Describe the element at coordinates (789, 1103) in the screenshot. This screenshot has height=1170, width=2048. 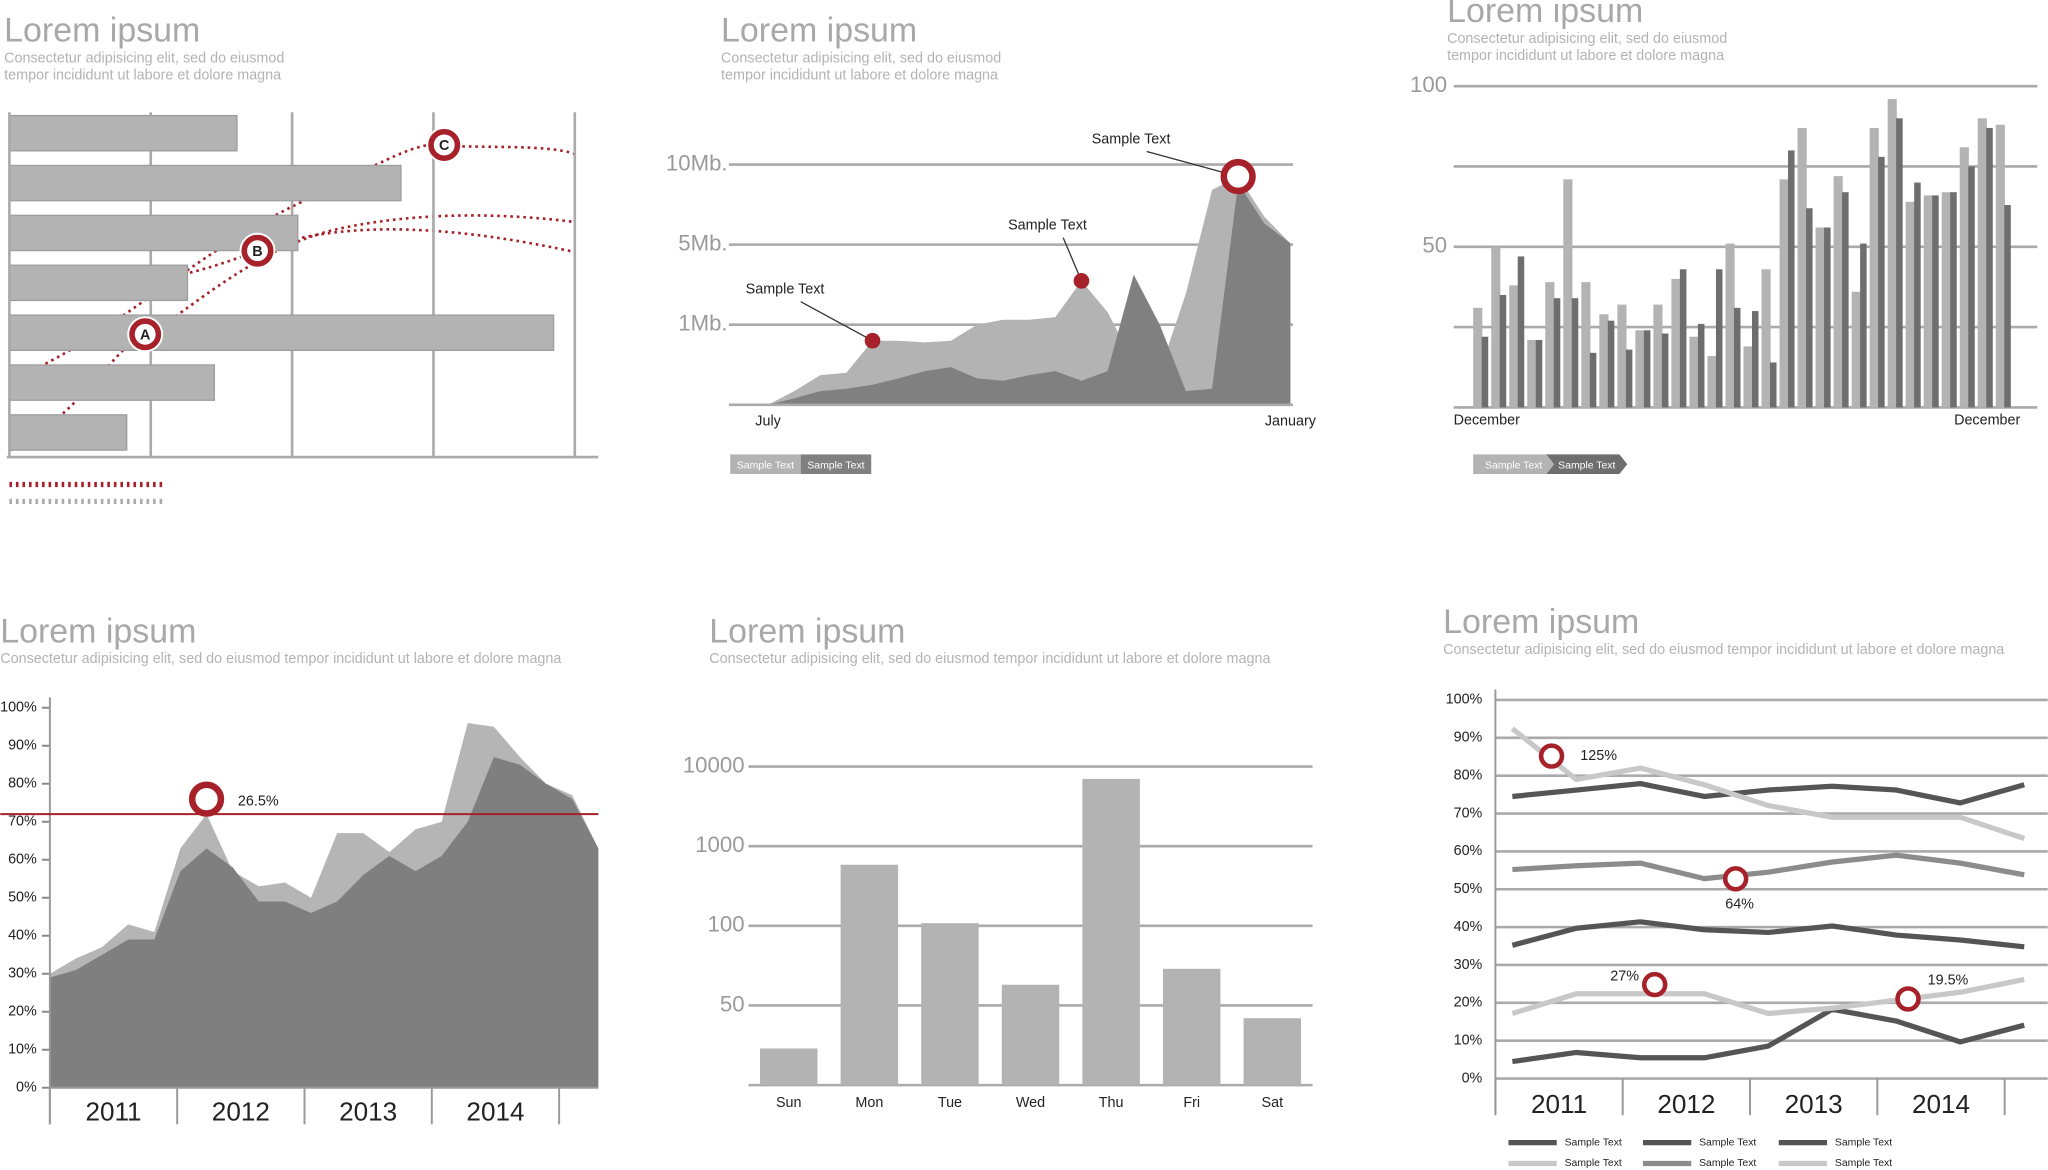
I see `x-tick-label: Sun` at that location.